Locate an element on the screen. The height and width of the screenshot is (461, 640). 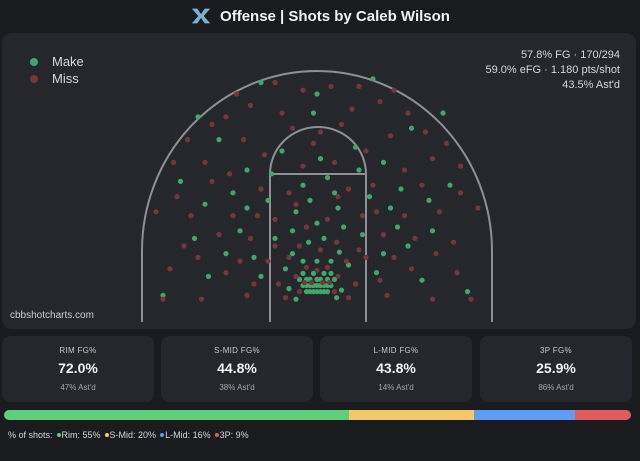
shot-distribution-bar is located at coordinates (317, 415).